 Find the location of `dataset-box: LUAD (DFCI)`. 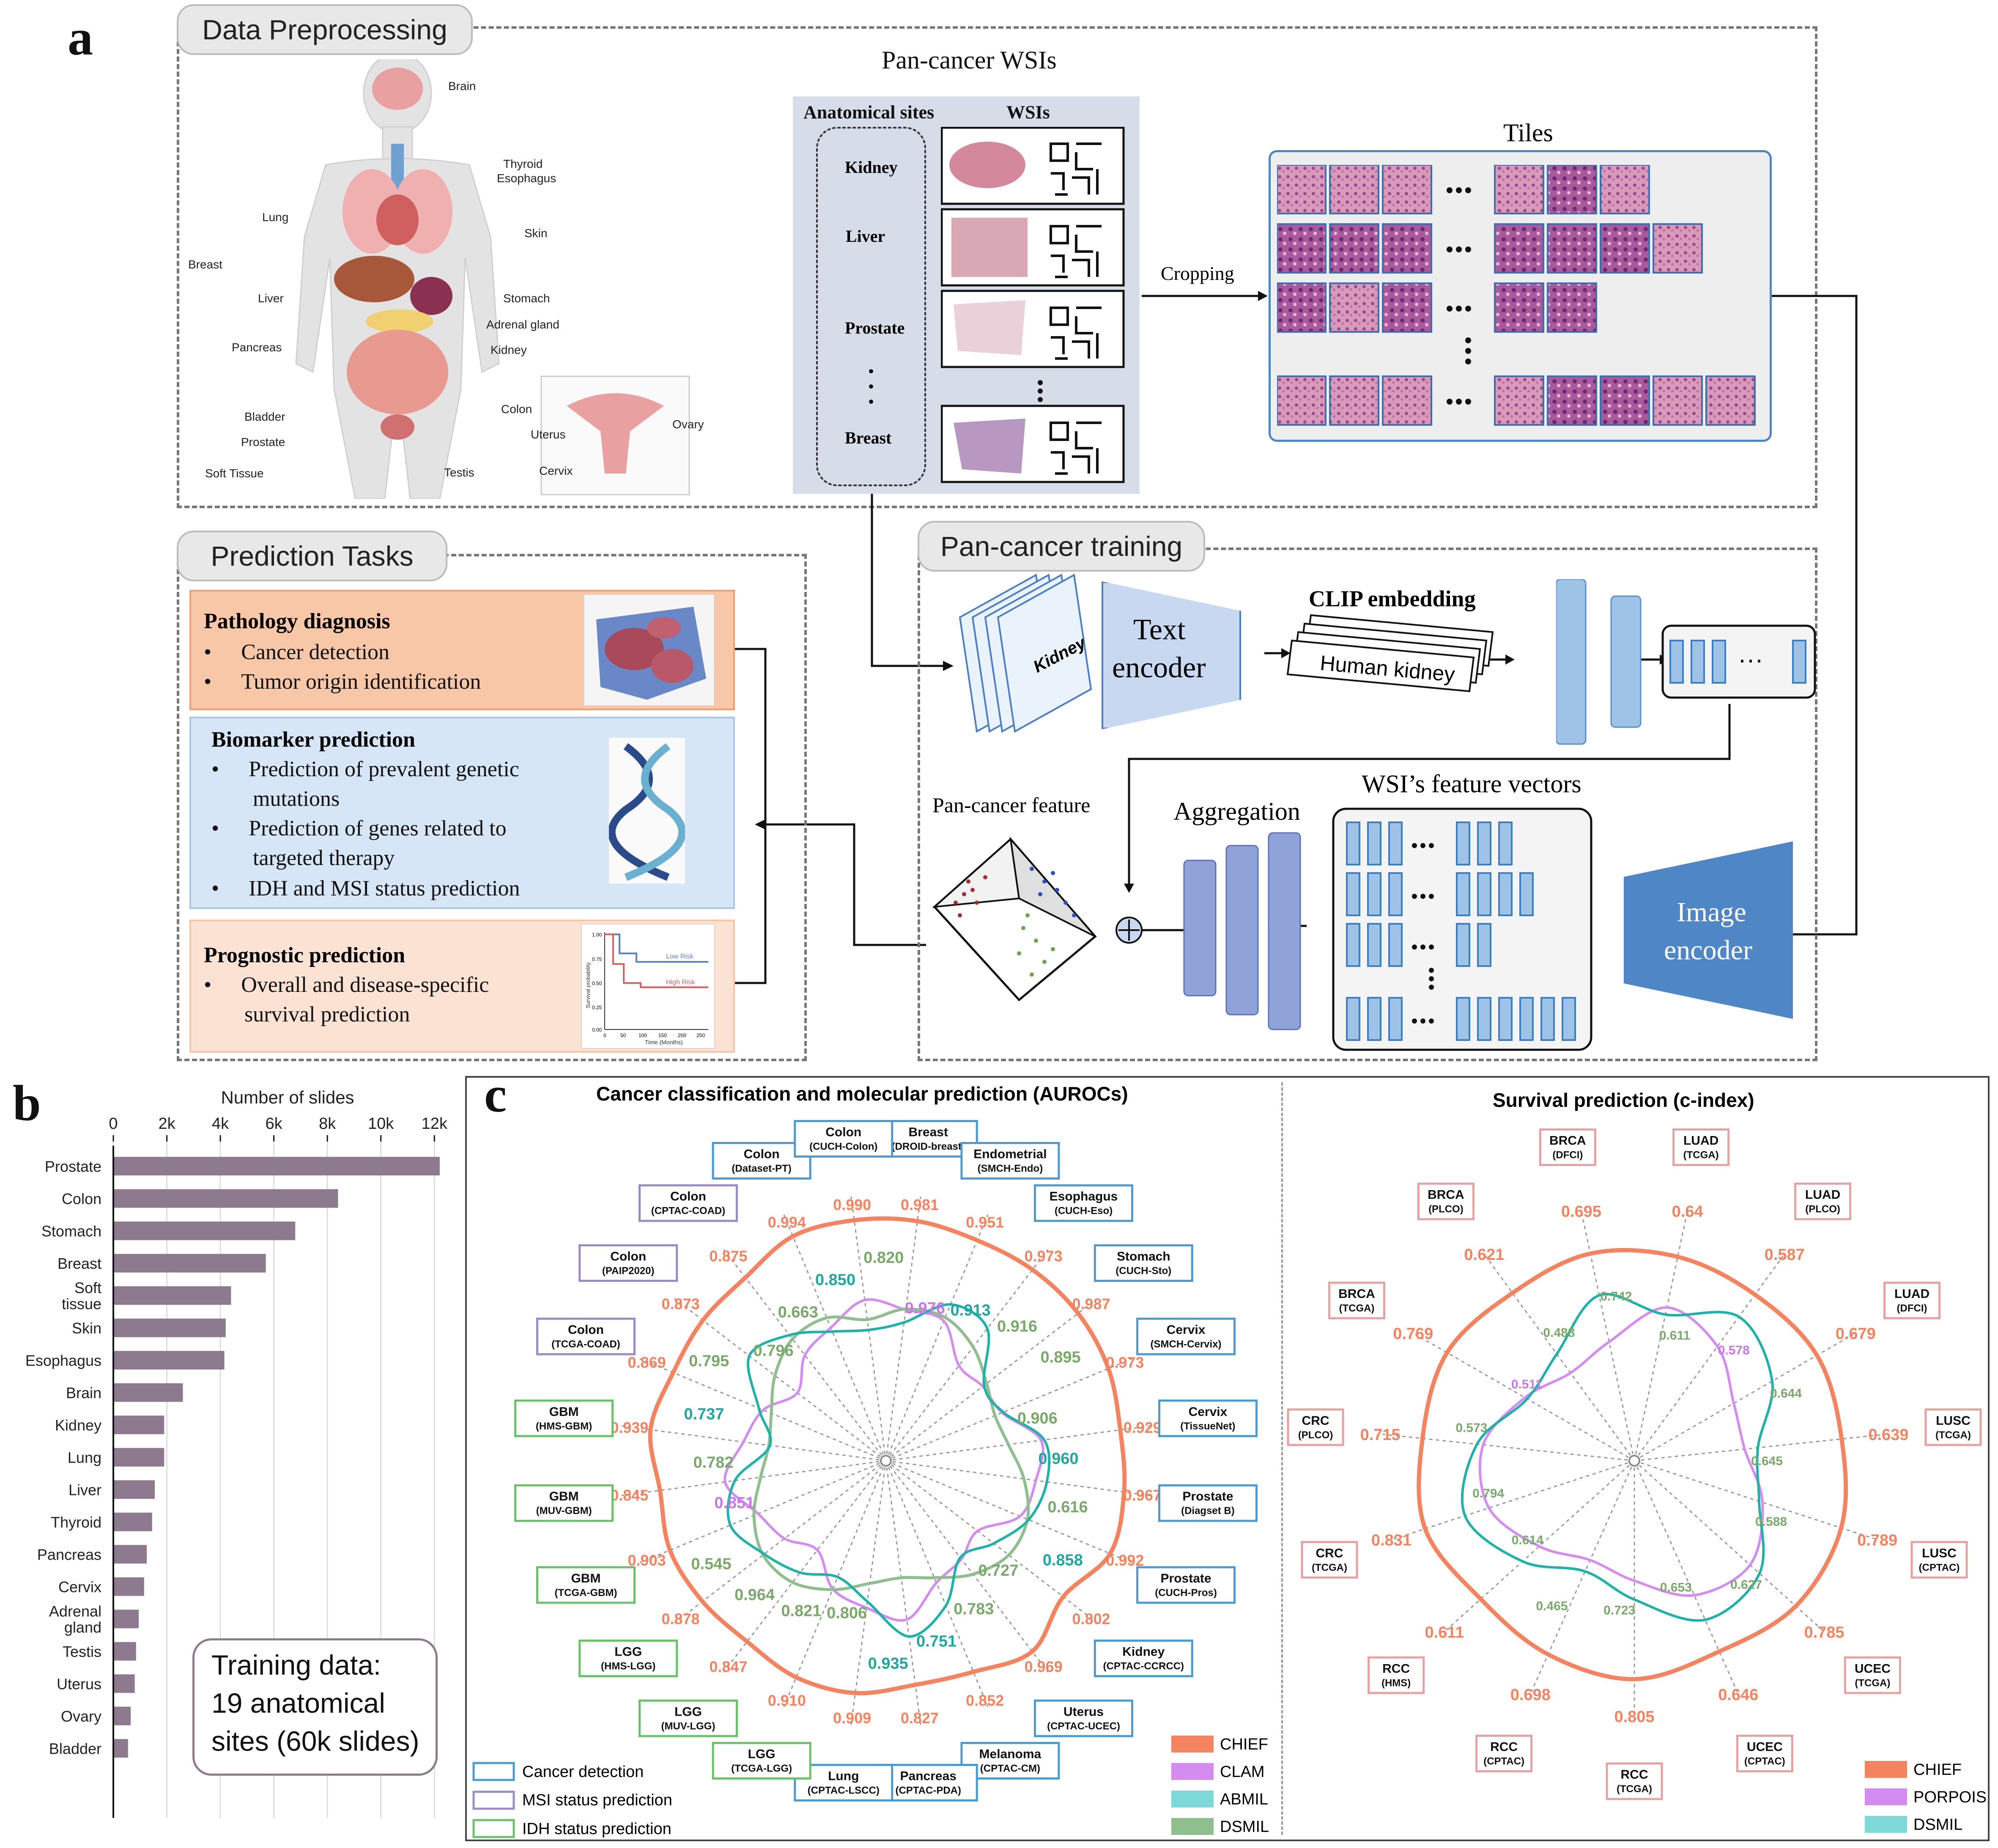

dataset-box: LUAD (DFCI) is located at coordinates (1912, 1300).